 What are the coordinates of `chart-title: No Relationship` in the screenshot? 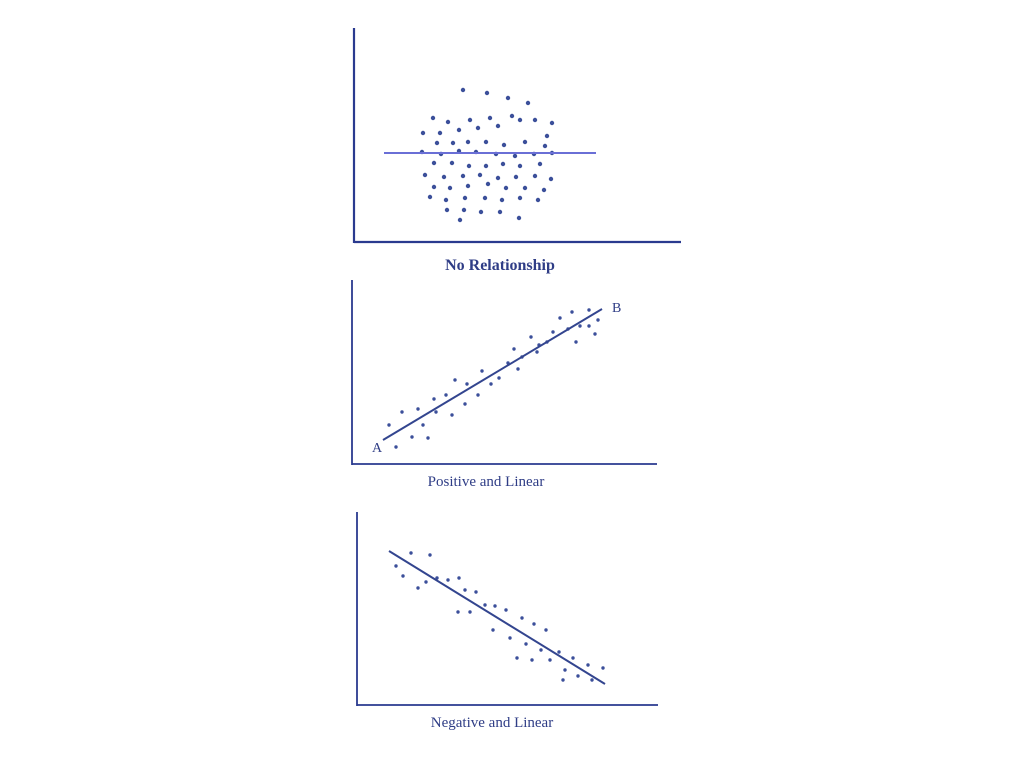 It's located at (500, 265).